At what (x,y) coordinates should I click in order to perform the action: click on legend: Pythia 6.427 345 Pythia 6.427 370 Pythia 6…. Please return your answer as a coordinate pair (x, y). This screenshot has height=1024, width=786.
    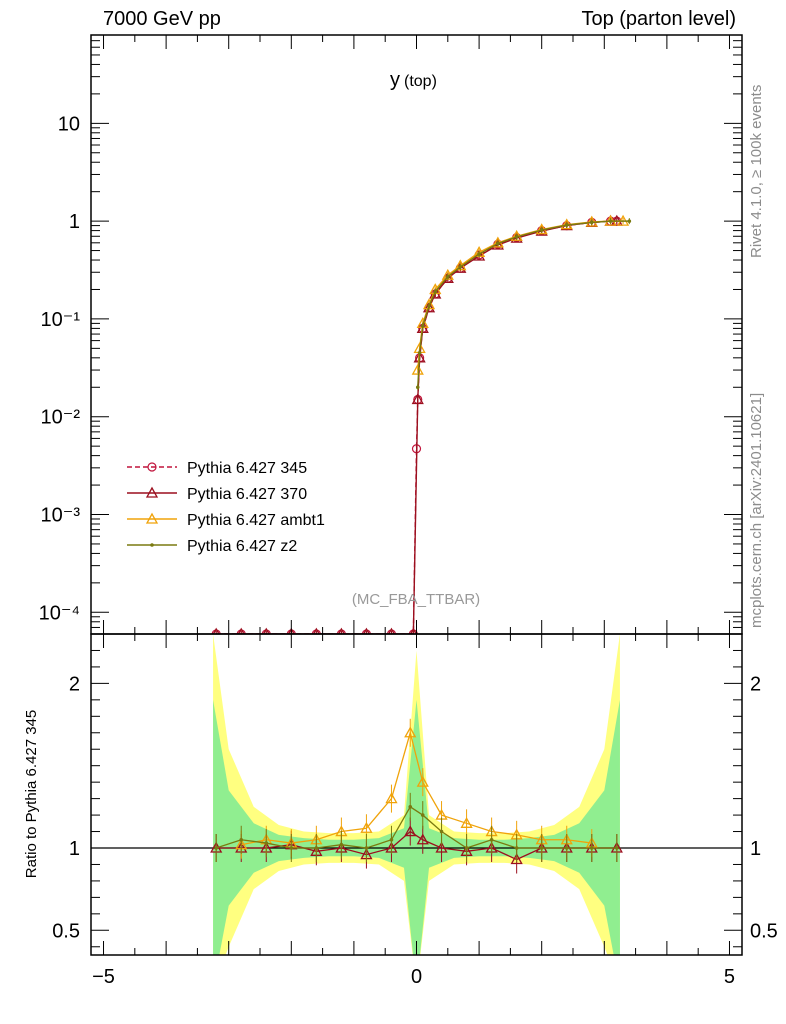
    Looking at the image, I should click on (226, 507).